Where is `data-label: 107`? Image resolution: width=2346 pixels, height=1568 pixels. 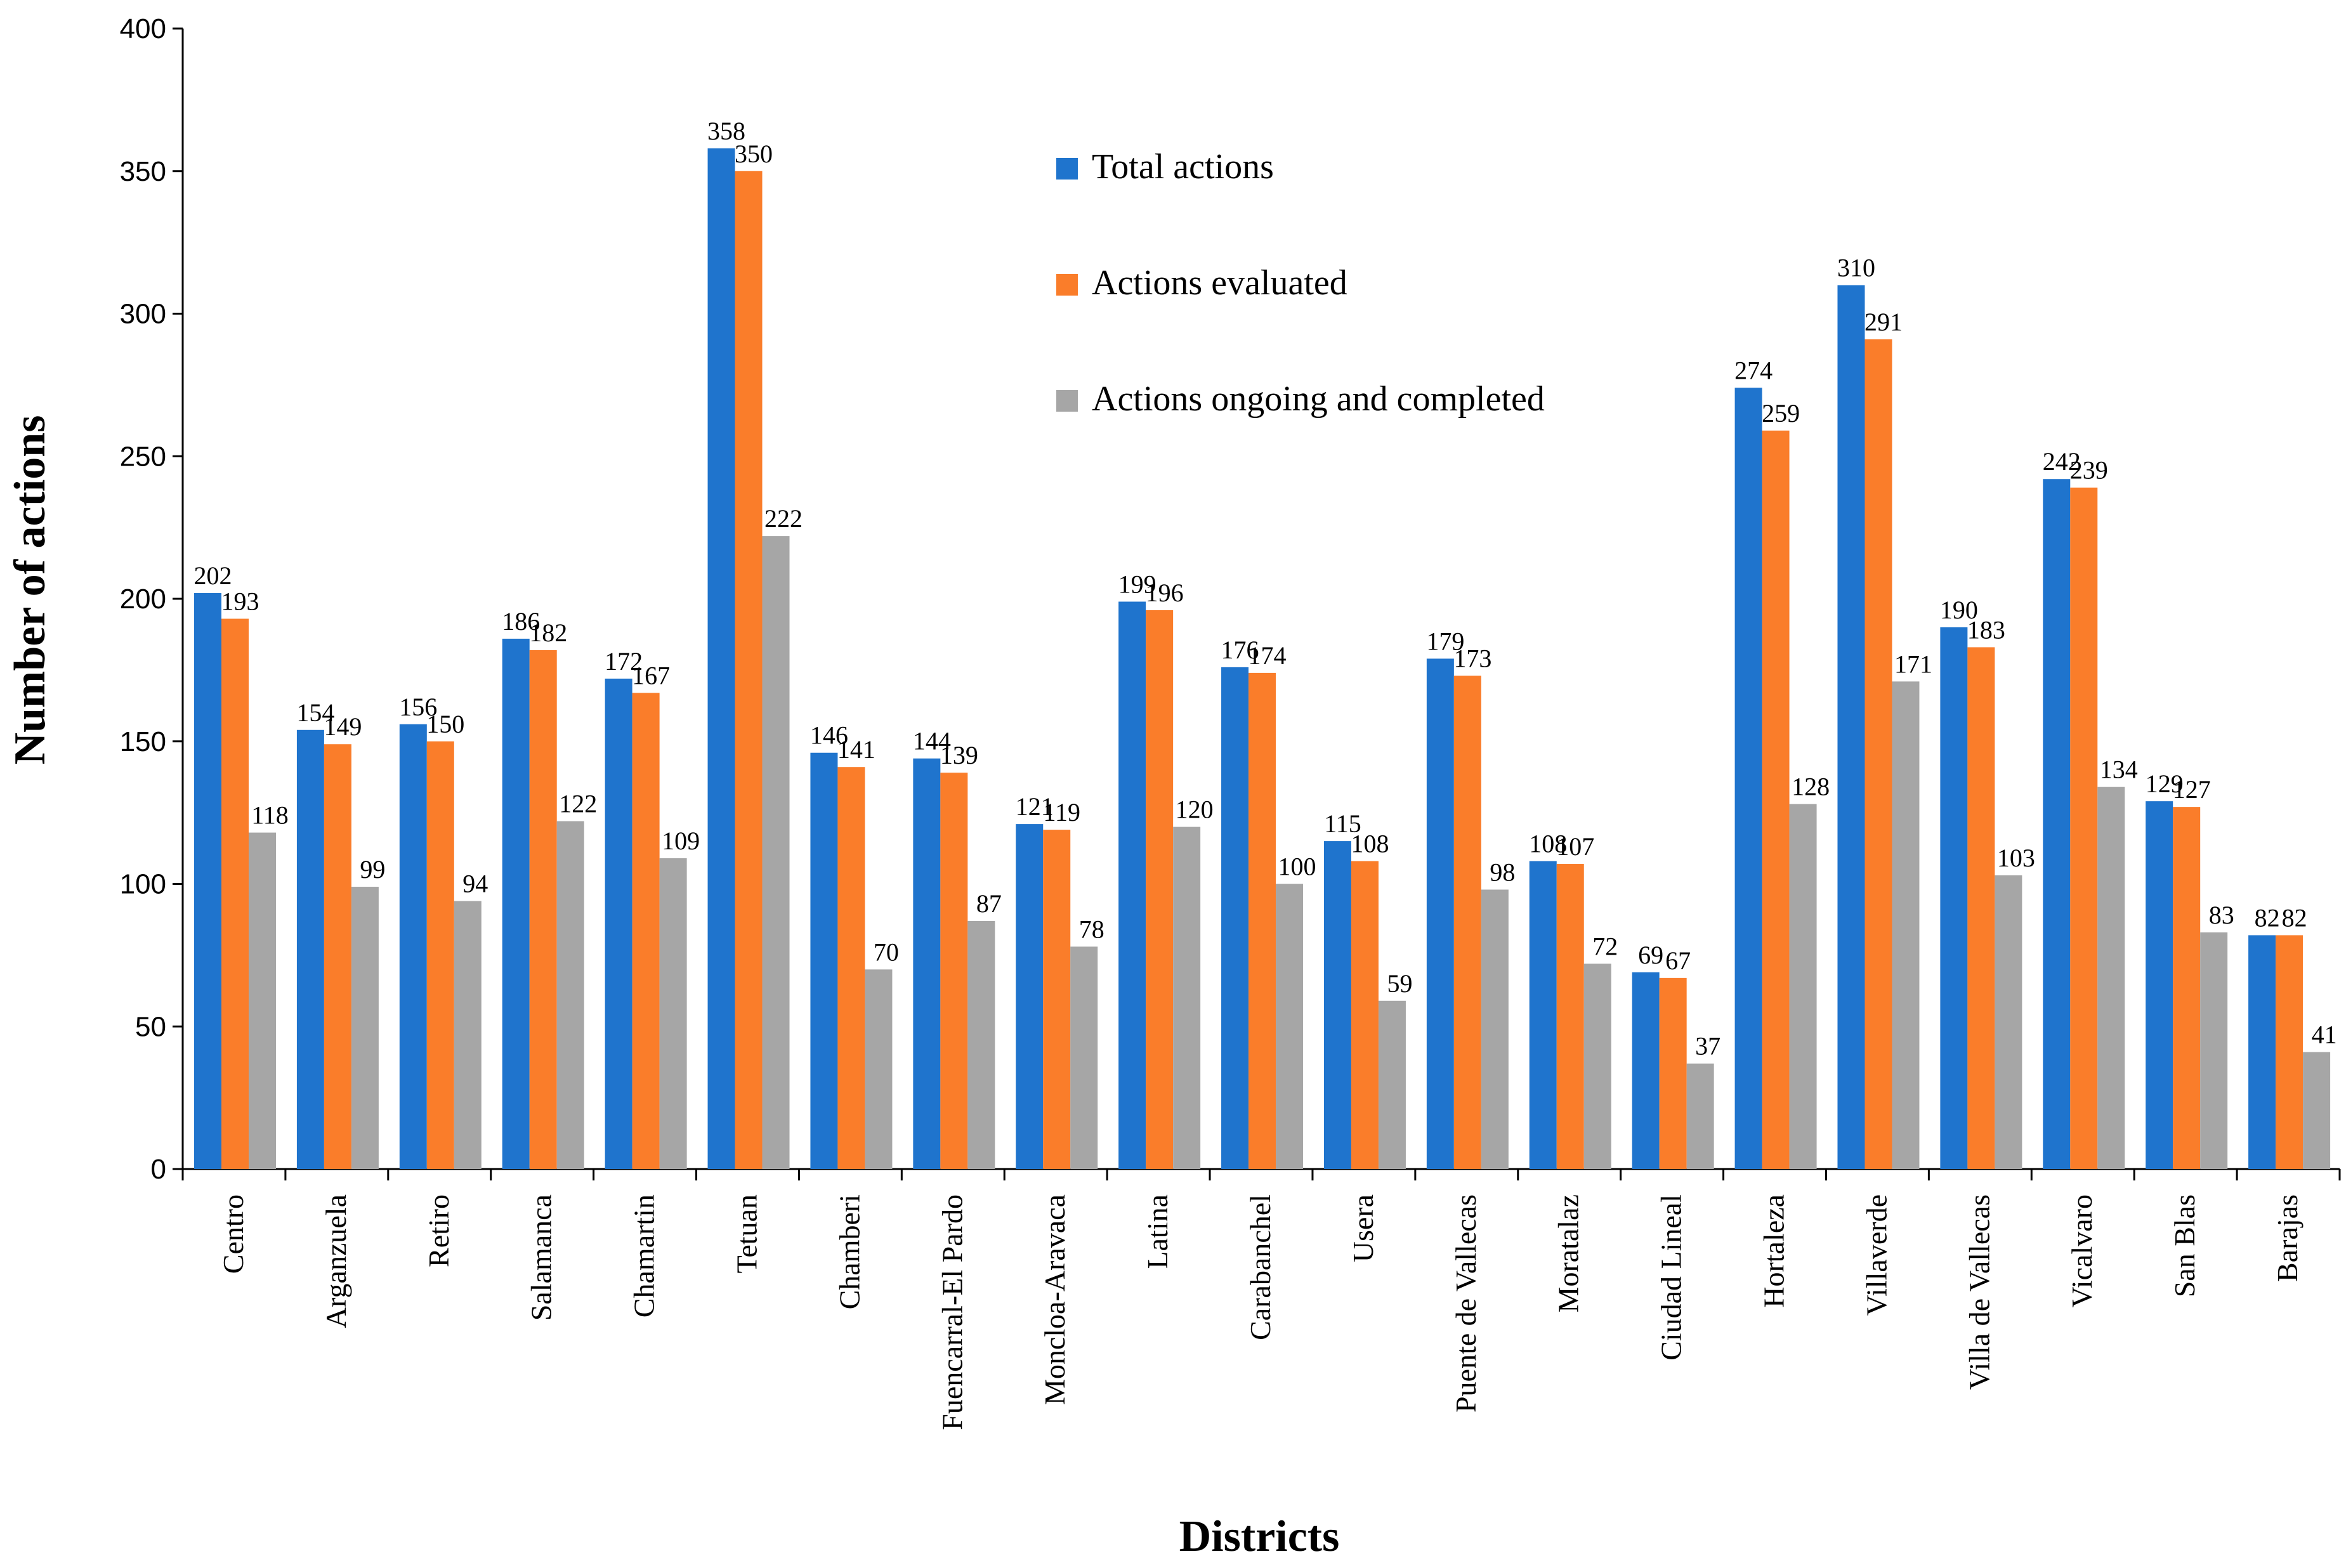 data-label: 107 is located at coordinates (1575, 846).